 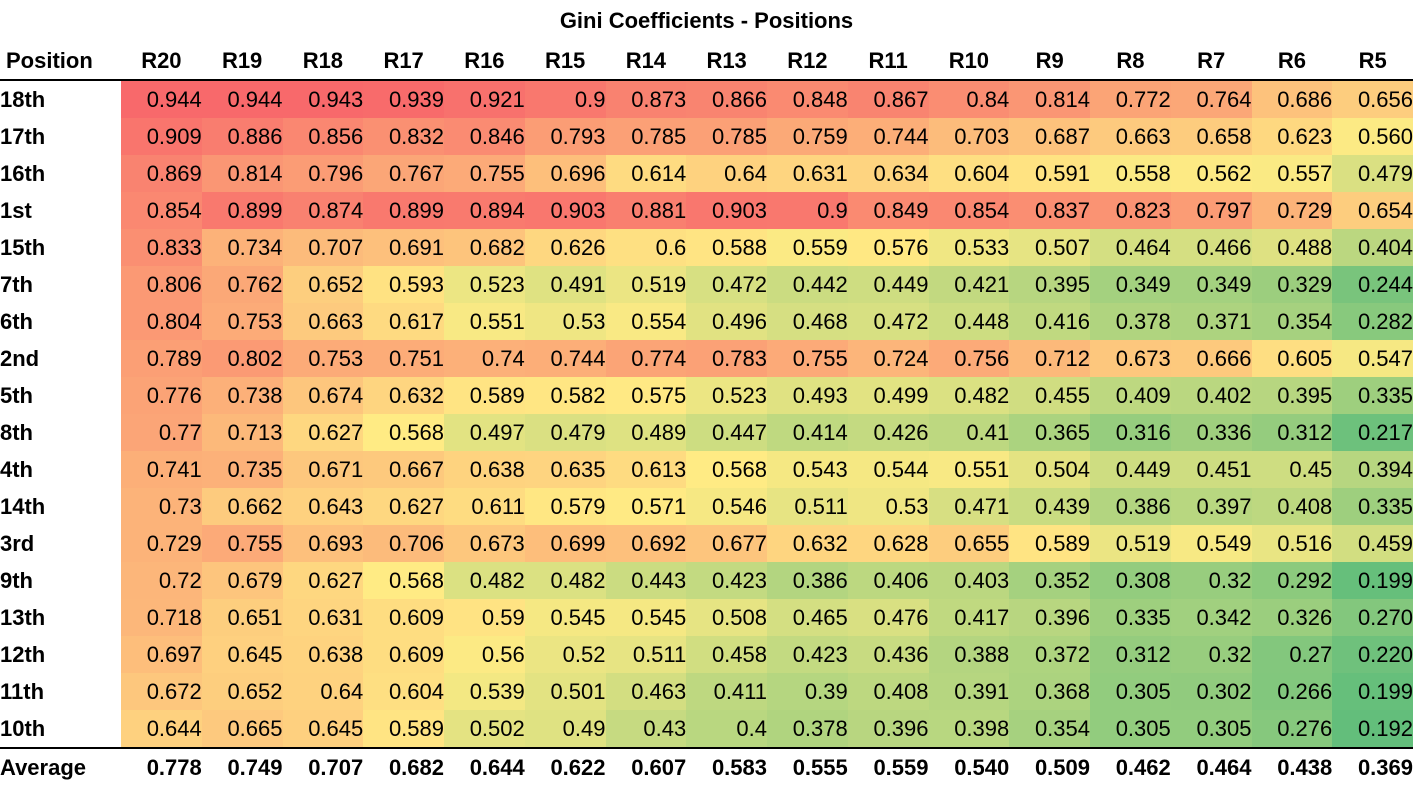 What do you see at coordinates (1292, 469) in the screenshot?
I see `value-cell: 0.45` at bounding box center [1292, 469].